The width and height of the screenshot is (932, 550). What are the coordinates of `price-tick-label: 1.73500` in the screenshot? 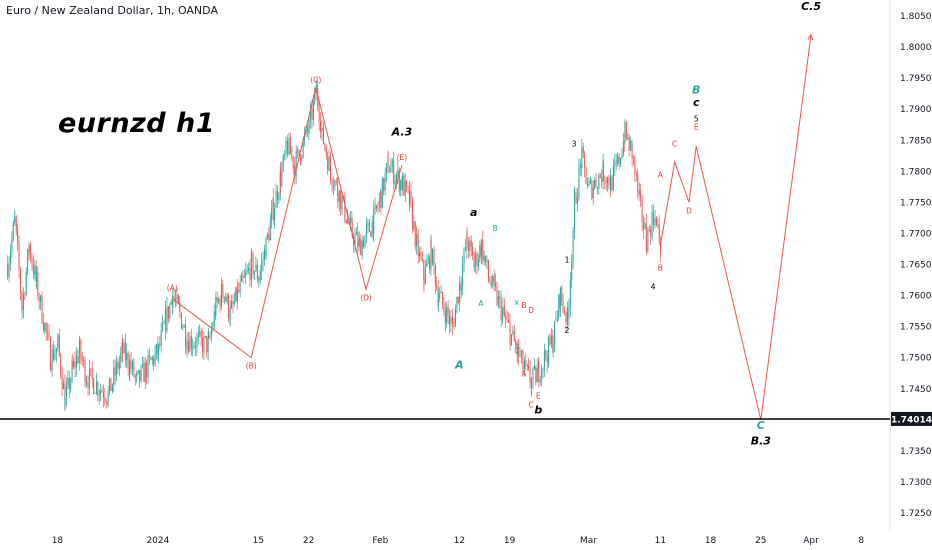 It's located at (916, 452).